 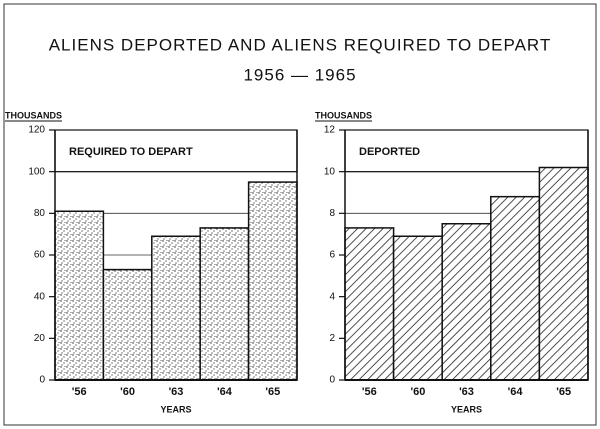 What do you see at coordinates (299, 74) in the screenshot?
I see `page-subtitle: 1956 — 1965` at bounding box center [299, 74].